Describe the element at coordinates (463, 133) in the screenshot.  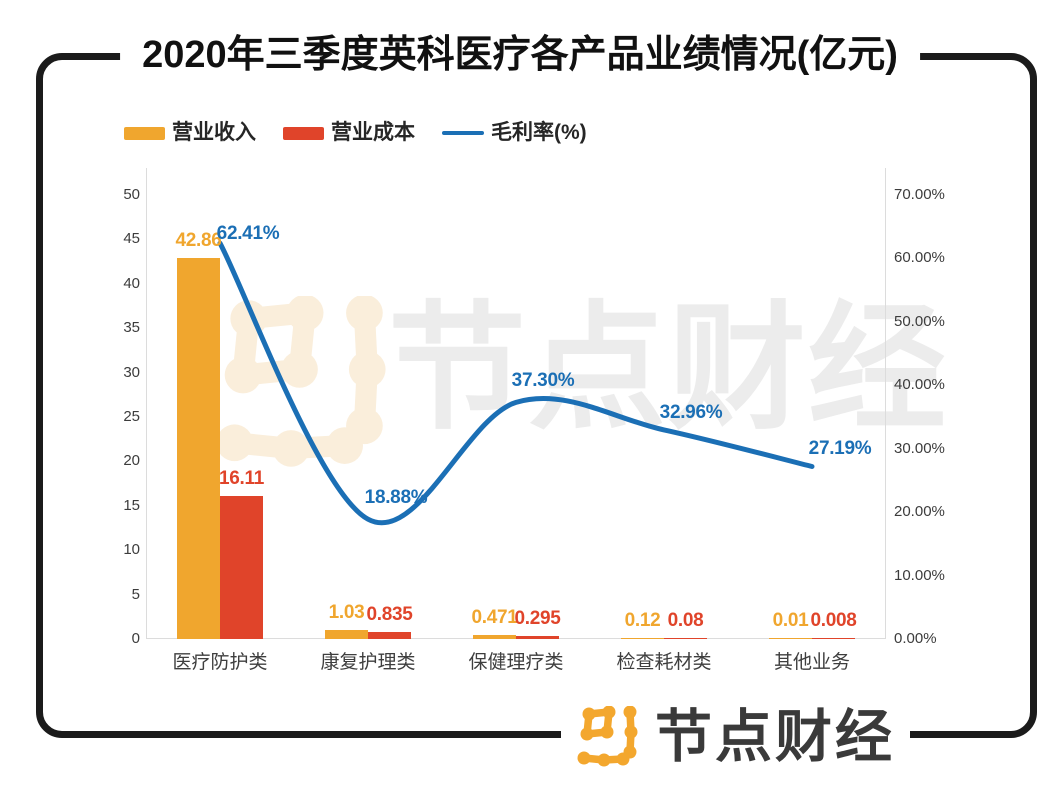
I see `margin-line-swatch-icon` at that location.